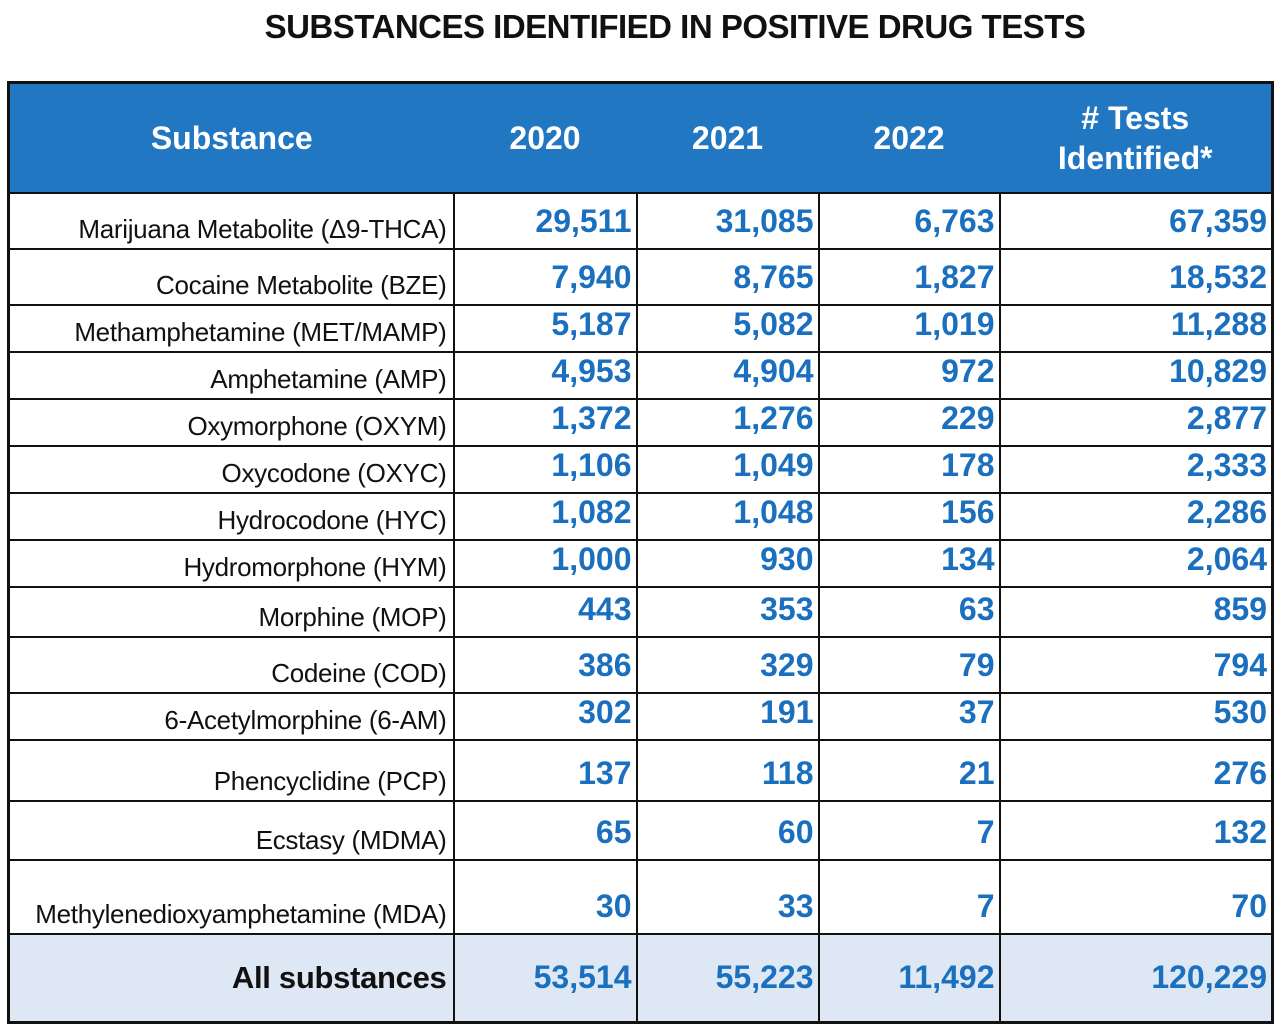 The image size is (1280, 1024). What do you see at coordinates (727, 221) in the screenshot?
I see `value-2021: 31,085` at bounding box center [727, 221].